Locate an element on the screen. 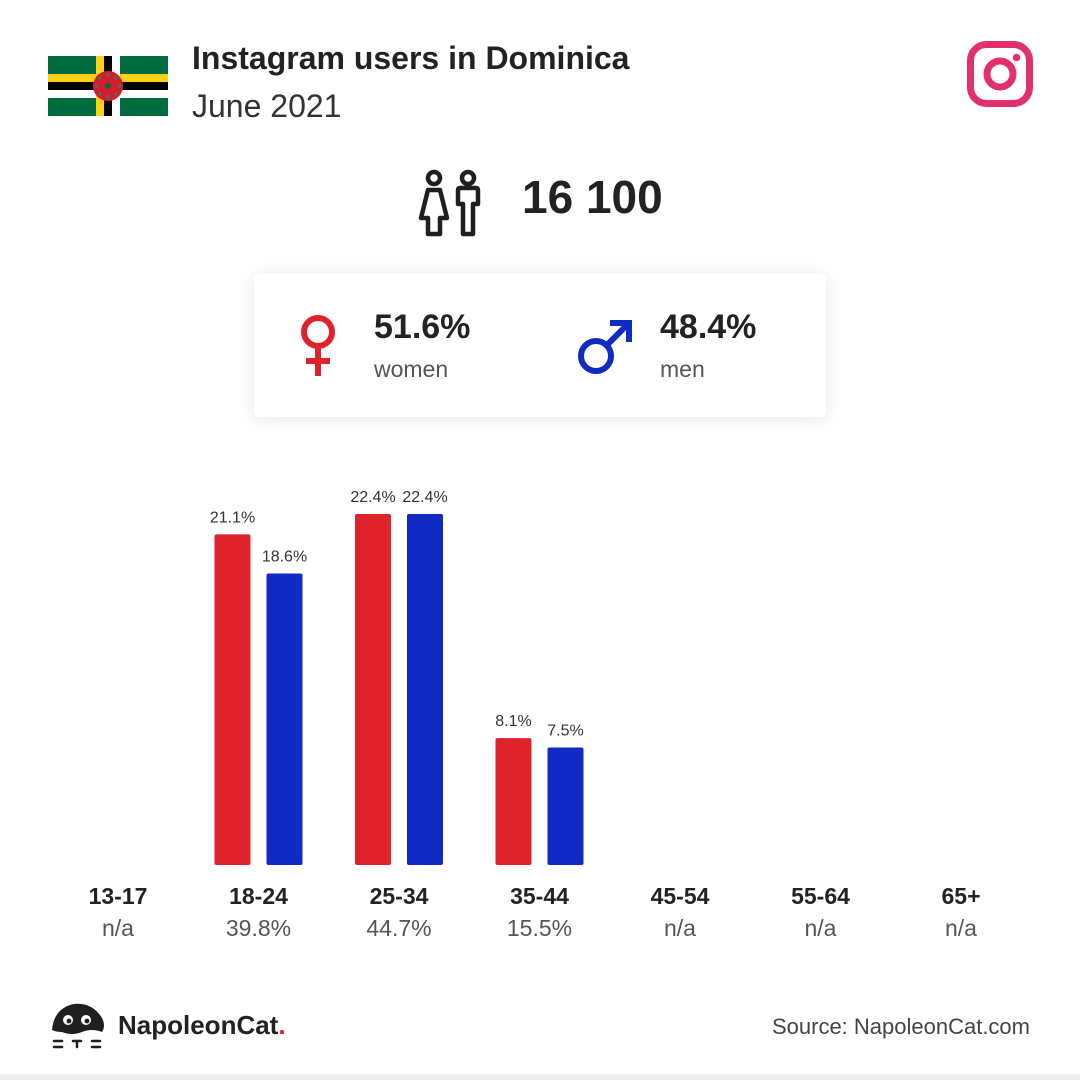 Image resolution: width=1080 pixels, height=1080 pixels. age-group-label: 18-24 is located at coordinates (258, 896).